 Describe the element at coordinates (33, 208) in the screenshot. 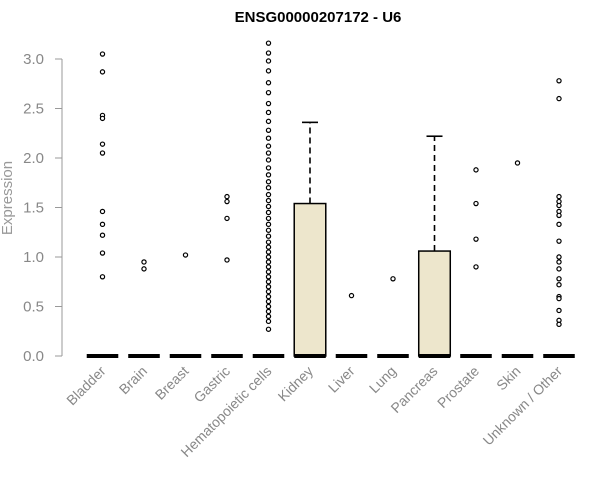

I see `y-tick-label: 1.5` at that location.